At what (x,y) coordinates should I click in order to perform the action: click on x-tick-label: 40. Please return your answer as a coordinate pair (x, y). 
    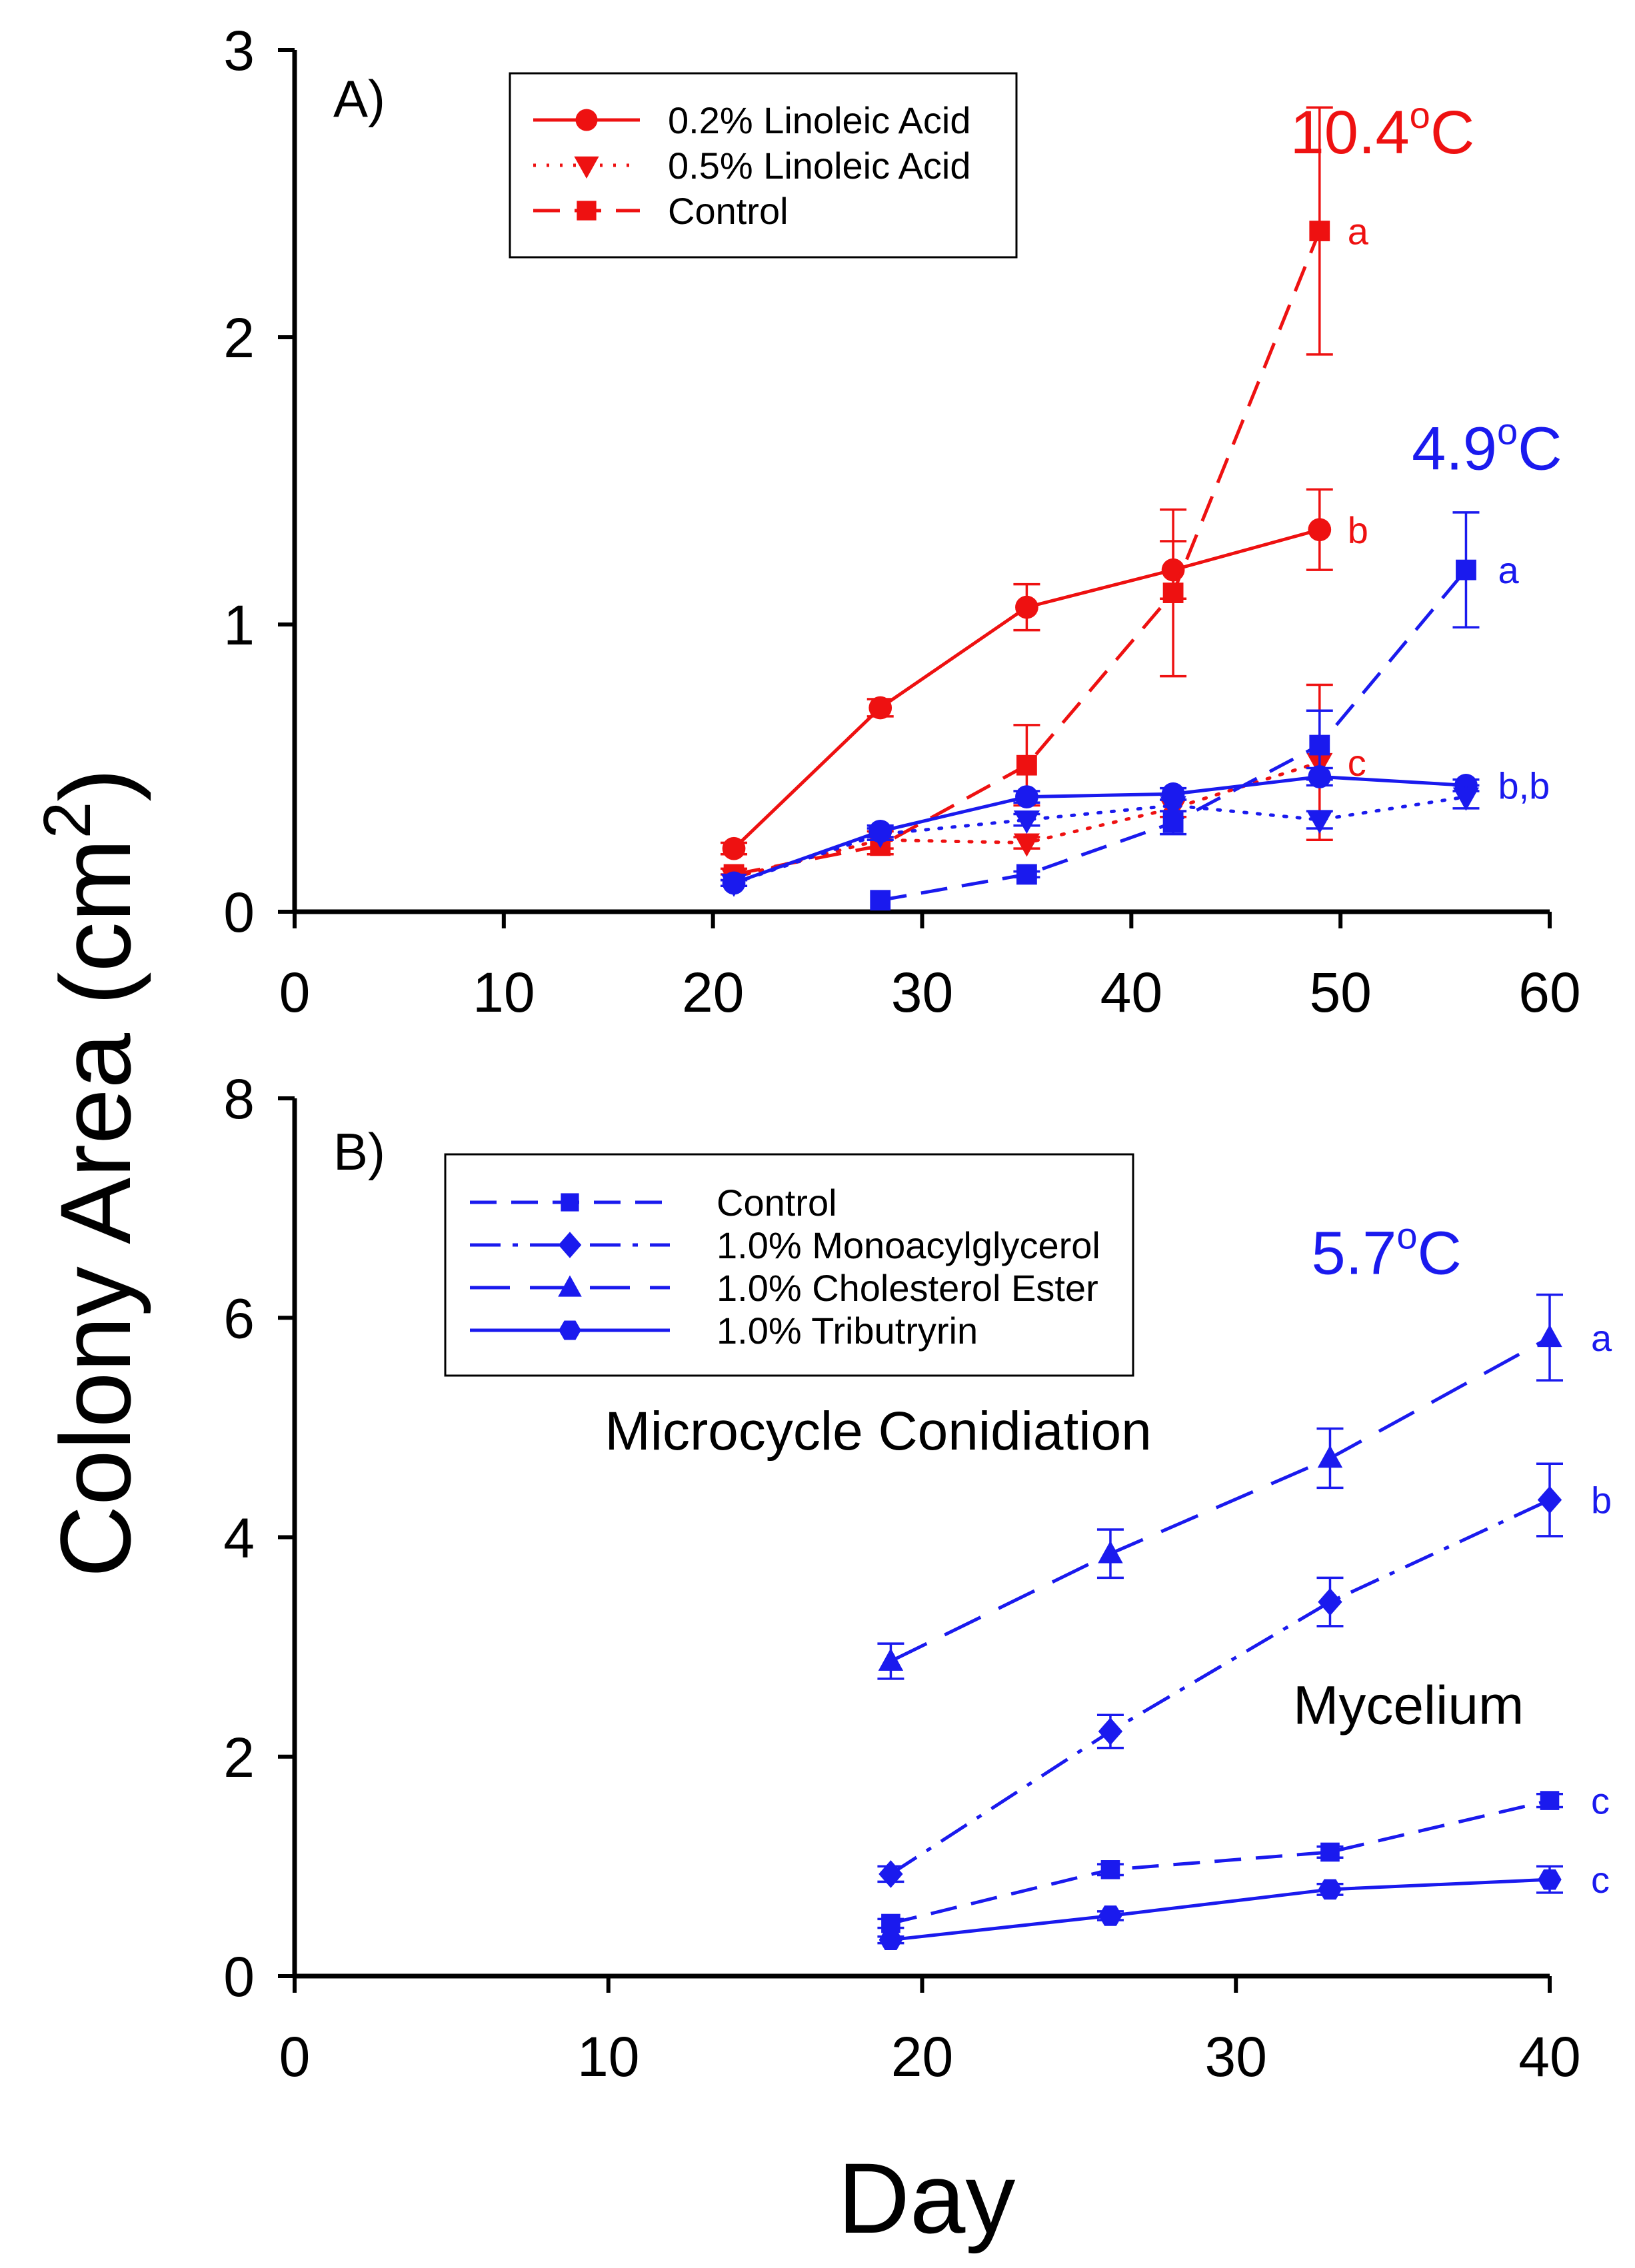
    Looking at the image, I should click on (1549, 2056).